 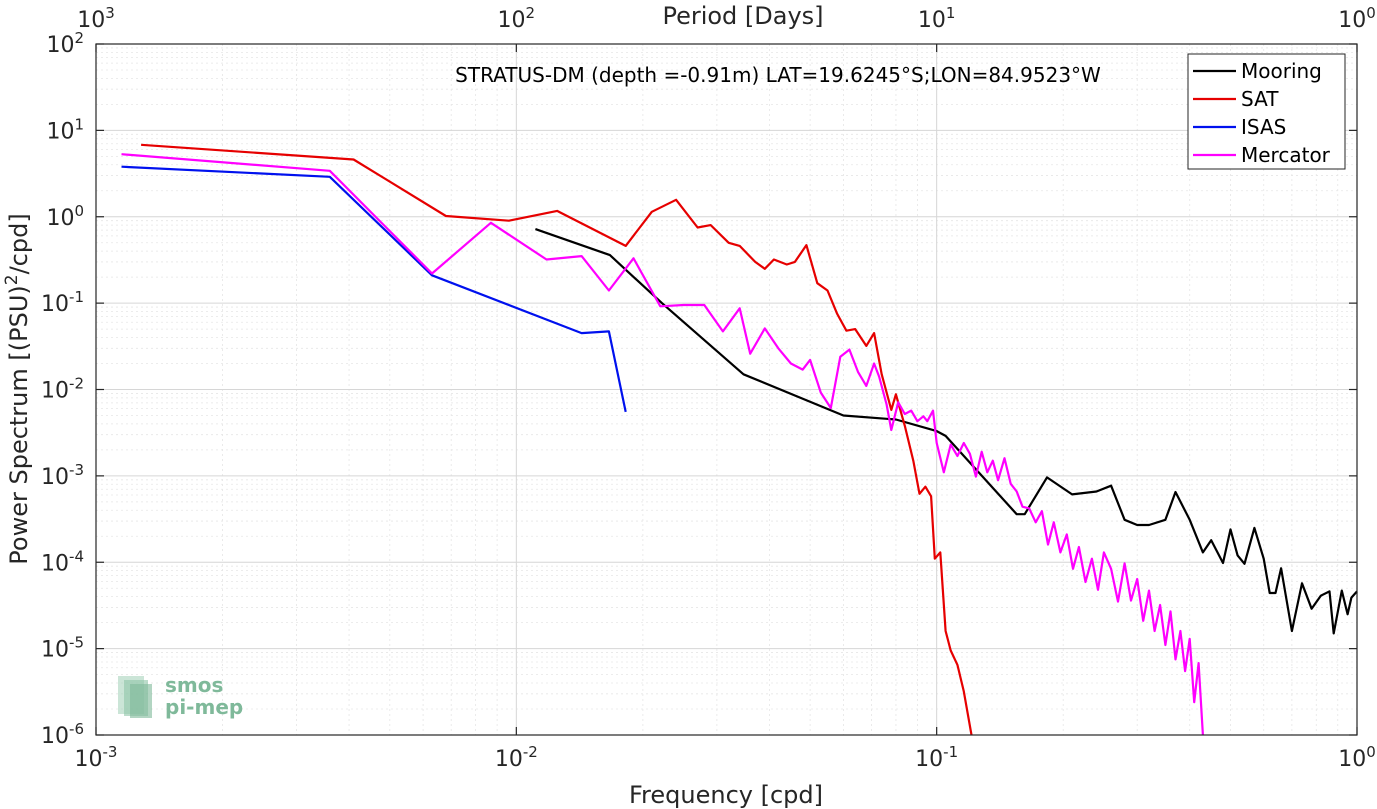 I want to click on legend-box, so click(x=1266, y=111).